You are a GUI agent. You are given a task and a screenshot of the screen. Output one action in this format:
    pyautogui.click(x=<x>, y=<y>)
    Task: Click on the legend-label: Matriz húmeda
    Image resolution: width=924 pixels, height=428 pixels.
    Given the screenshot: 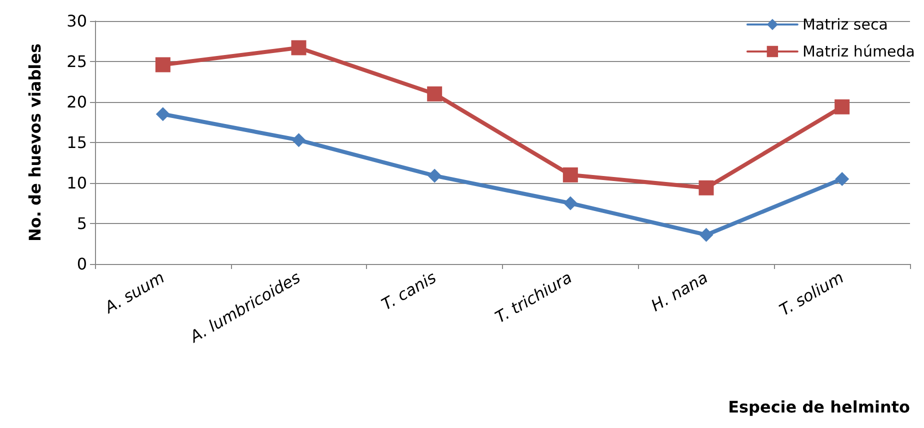 What is the action you would take?
    pyautogui.click(x=859, y=51)
    